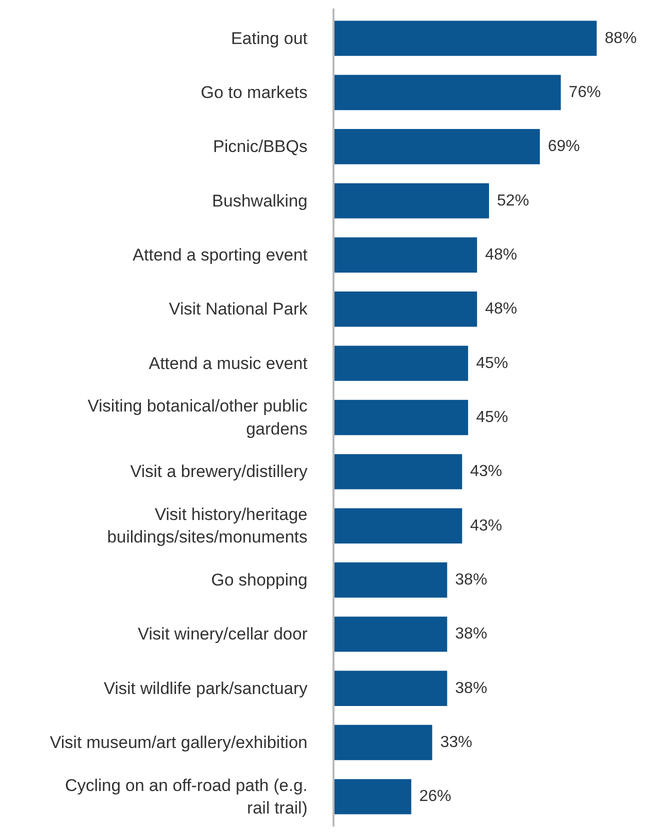 This screenshot has width=662, height=834. What do you see at coordinates (206, 688) in the screenshot?
I see `y-tick-label: Visit wildlife park/sanctuary` at bounding box center [206, 688].